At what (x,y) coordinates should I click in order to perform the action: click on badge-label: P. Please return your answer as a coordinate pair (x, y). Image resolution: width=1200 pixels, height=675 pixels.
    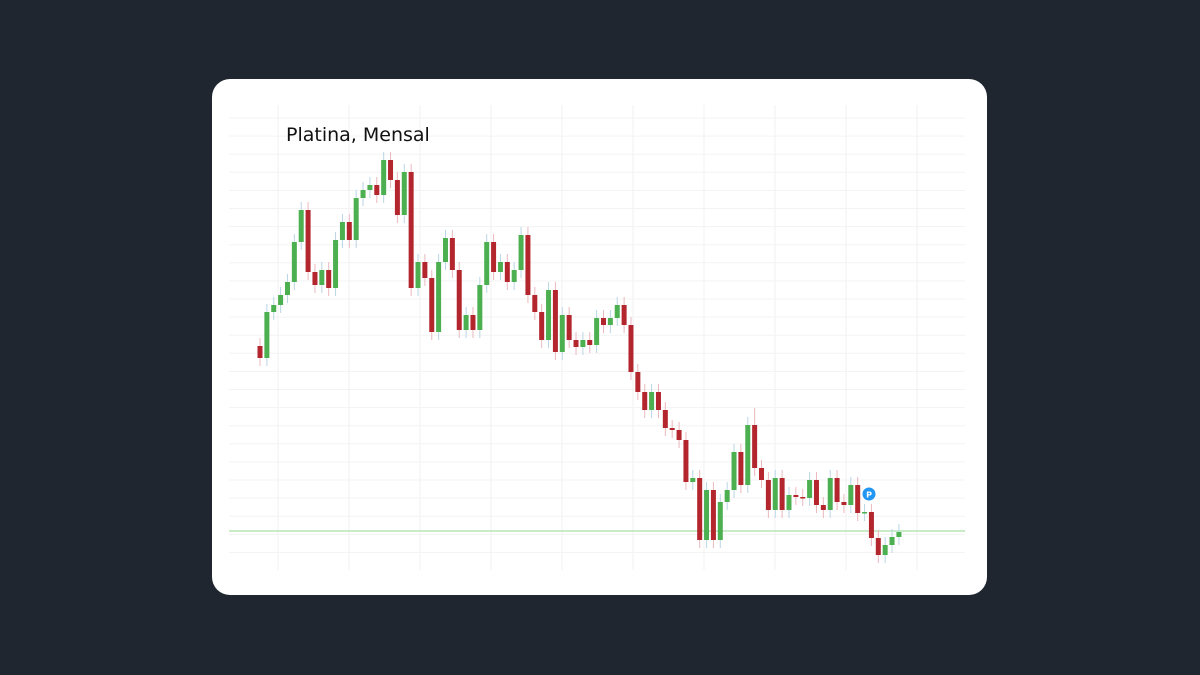
    Looking at the image, I should click on (869, 495).